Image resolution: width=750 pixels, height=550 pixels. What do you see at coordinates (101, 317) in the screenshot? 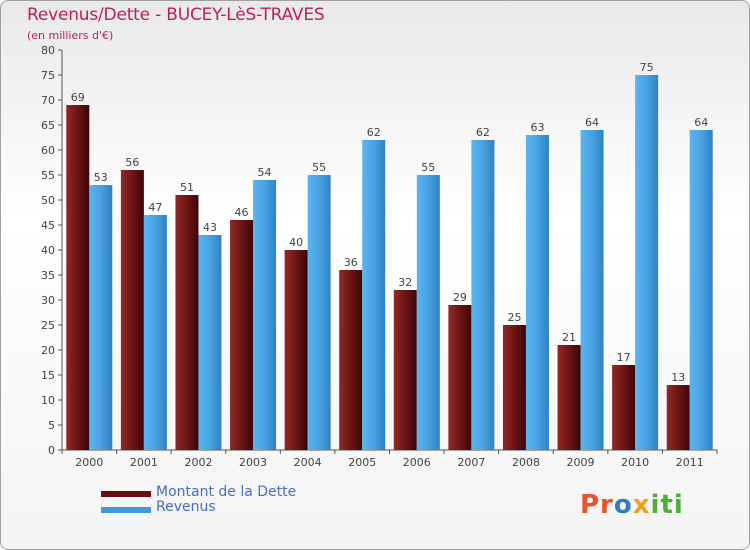
I see `bar-revenue-2000` at bounding box center [101, 317].